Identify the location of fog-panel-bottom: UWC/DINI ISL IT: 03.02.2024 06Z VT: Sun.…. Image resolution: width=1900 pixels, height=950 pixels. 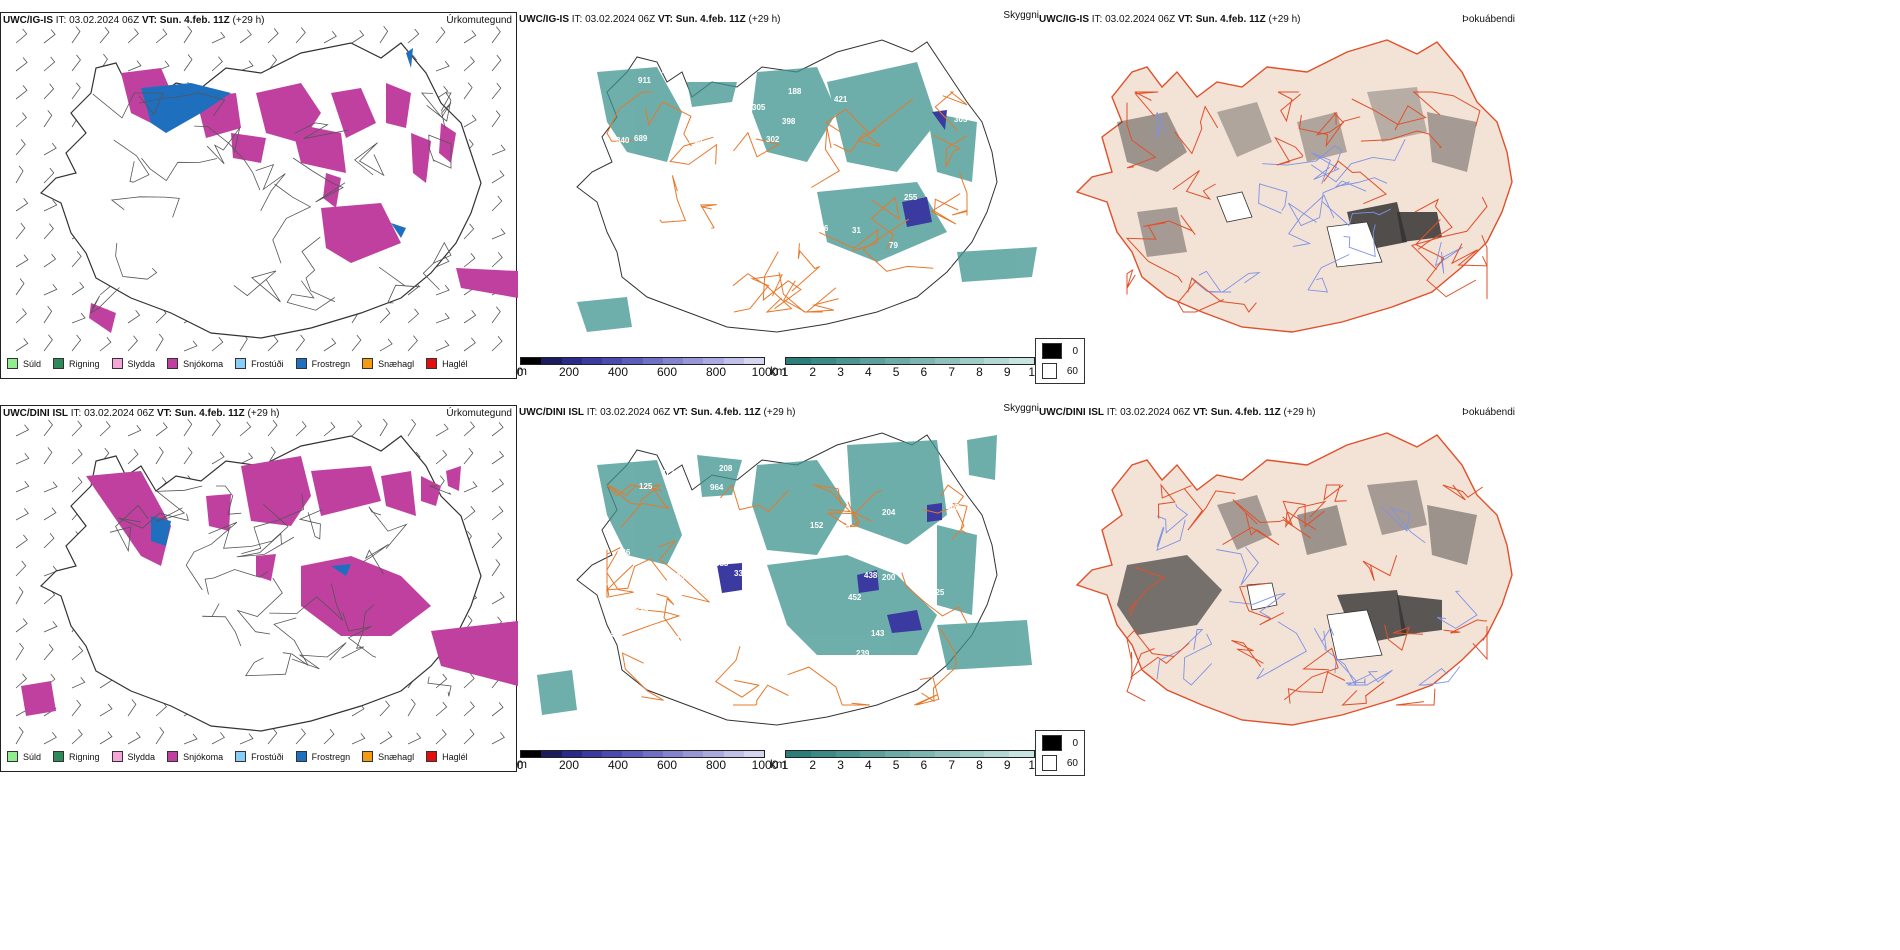
(1277, 590).